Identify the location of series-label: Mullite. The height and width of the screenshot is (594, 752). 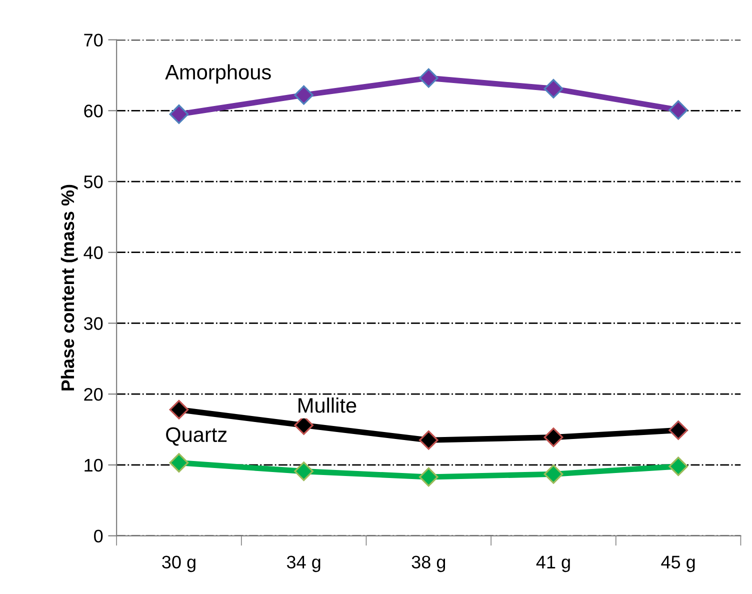
(327, 405).